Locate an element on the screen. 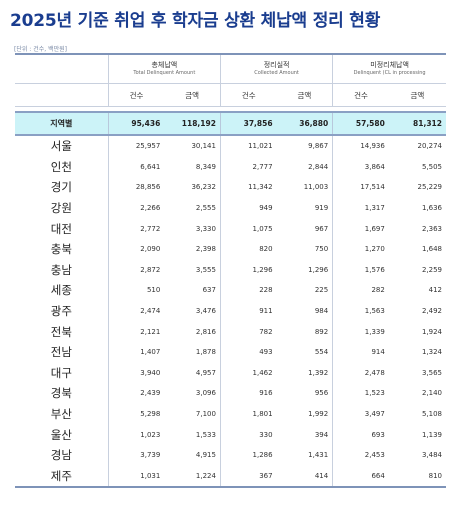 The height and width of the screenshot is (505, 461). amount-cell: 11,003 is located at coordinates (316, 187).